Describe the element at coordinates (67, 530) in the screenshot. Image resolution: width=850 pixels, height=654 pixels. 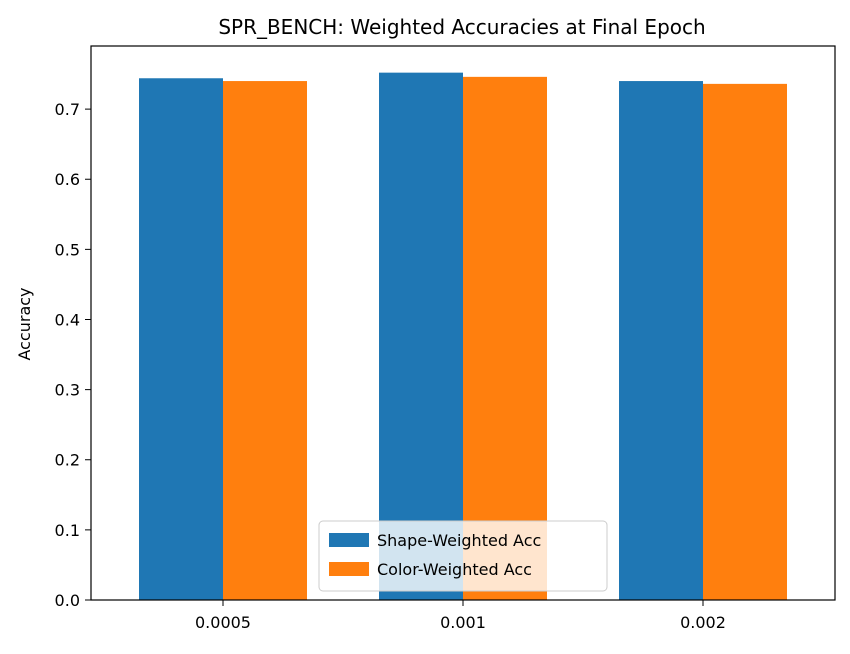
I see `y-tick-label: 0.1` at that location.